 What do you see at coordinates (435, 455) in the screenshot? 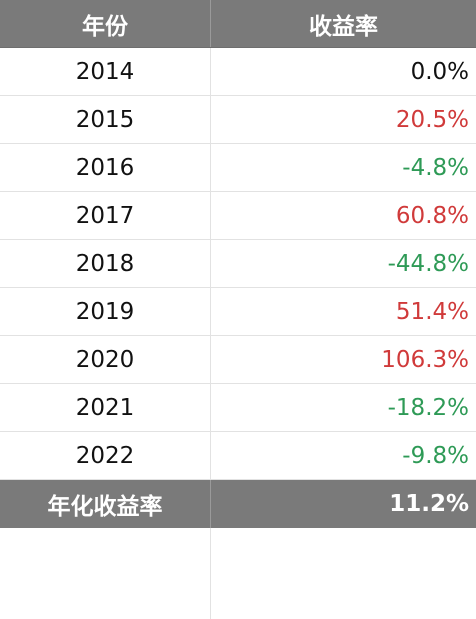
I see `return-cell: -9.8%` at bounding box center [435, 455].